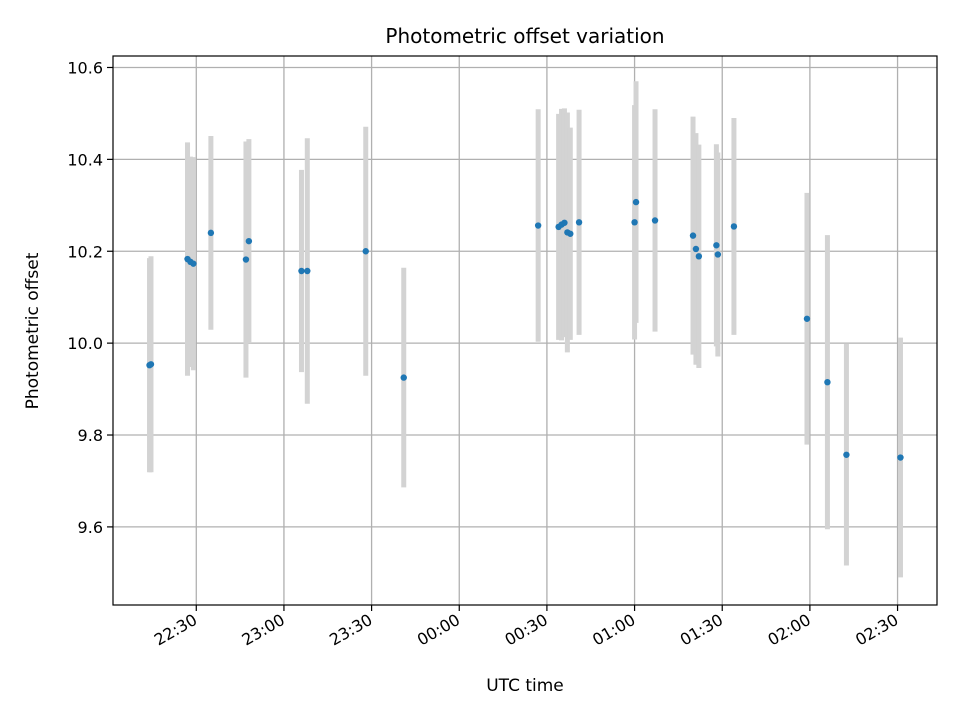 This screenshot has height=720, width=960. I want to click on y-tick-label: 10.4, so click(85, 159).